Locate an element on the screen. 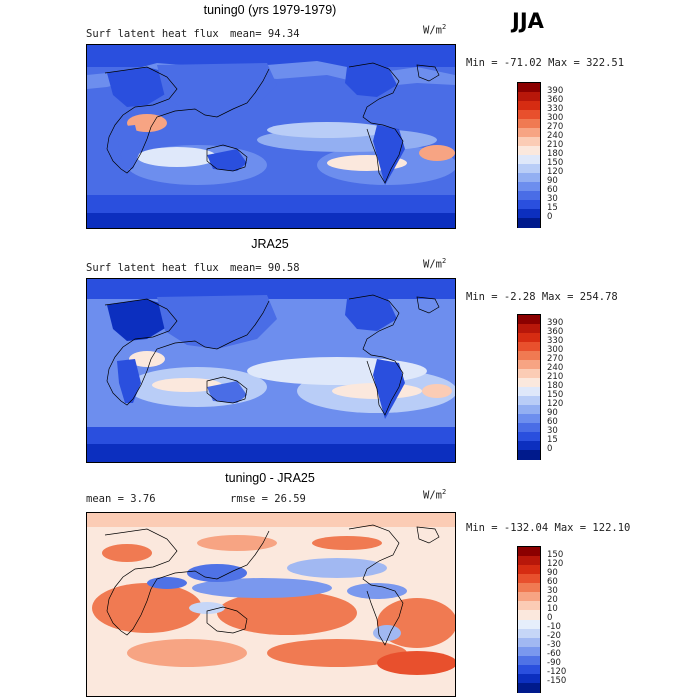 The width and height of the screenshot is (700, 700). panel3-rmse-label: rmse = 26.59 is located at coordinates (268, 499).